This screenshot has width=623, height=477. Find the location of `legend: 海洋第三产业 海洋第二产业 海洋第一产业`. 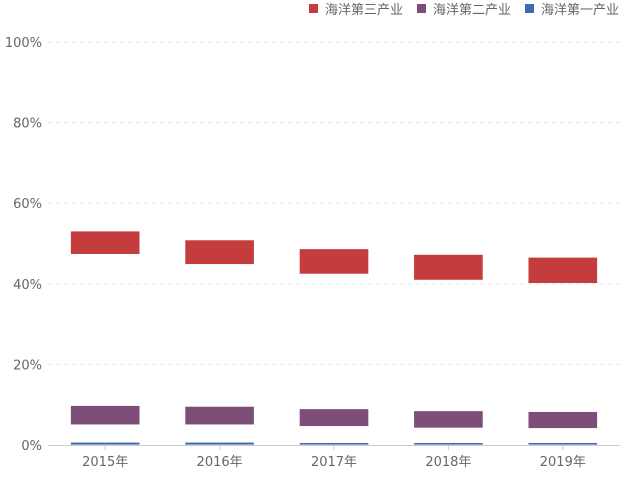

legend: 海洋第三产业 海洋第二产业 海洋第一产业 is located at coordinates (464, 10).